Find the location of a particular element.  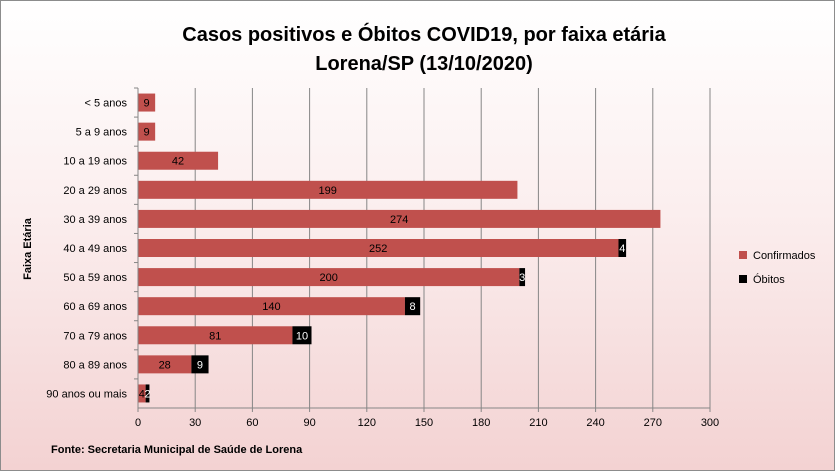

x-tick-label: 240 is located at coordinates (595, 423).